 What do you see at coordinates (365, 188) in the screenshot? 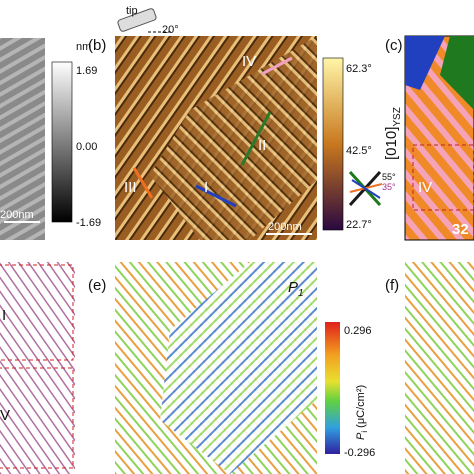
I see `angle-inset` at bounding box center [365, 188].